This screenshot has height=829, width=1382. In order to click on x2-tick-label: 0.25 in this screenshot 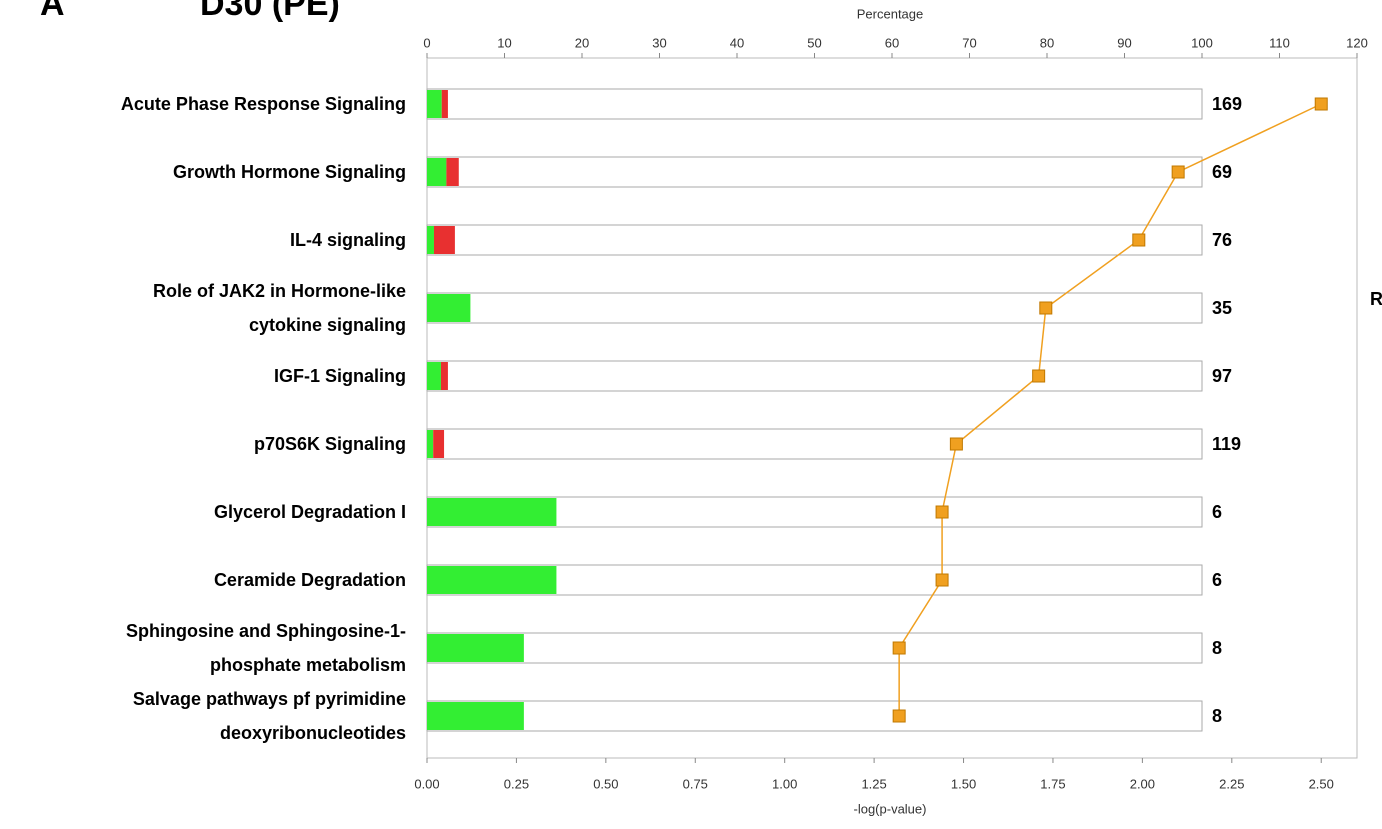, I will do `click(516, 783)`.